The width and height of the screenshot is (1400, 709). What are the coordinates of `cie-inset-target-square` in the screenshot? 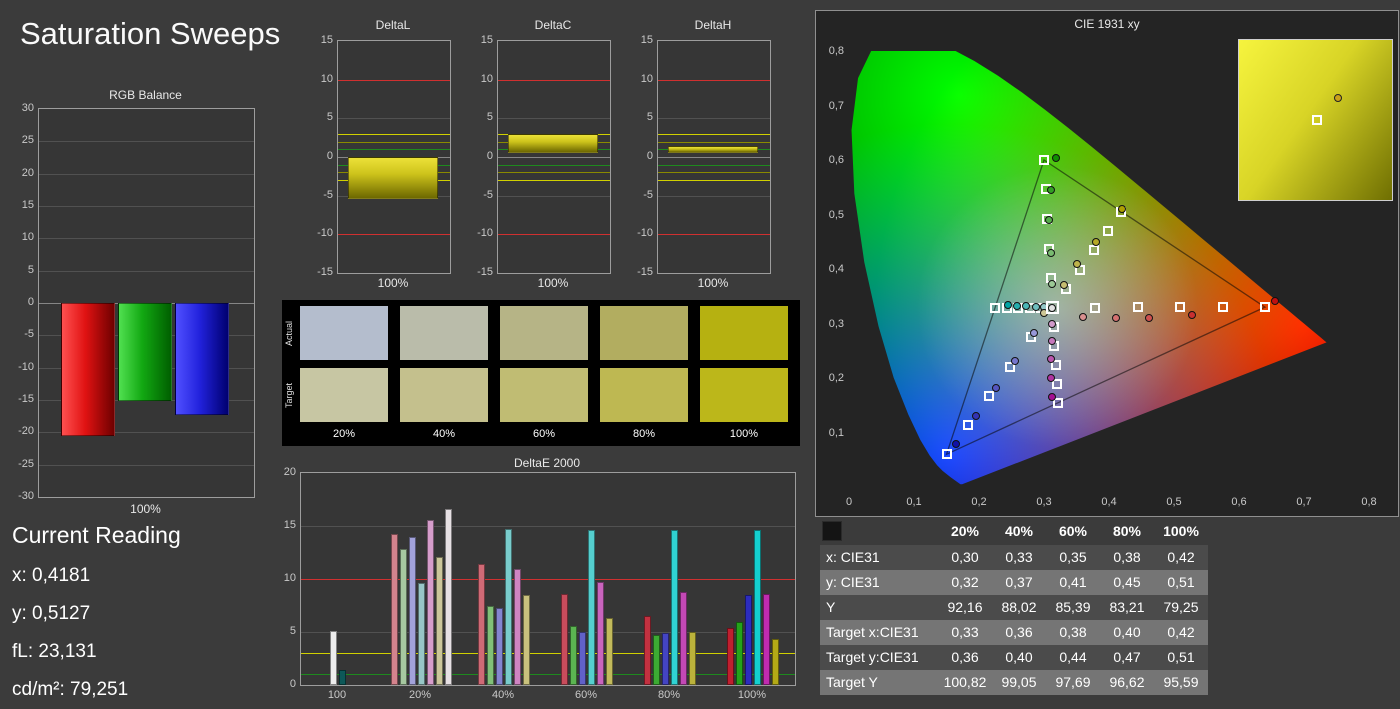 It's located at (1317, 120).